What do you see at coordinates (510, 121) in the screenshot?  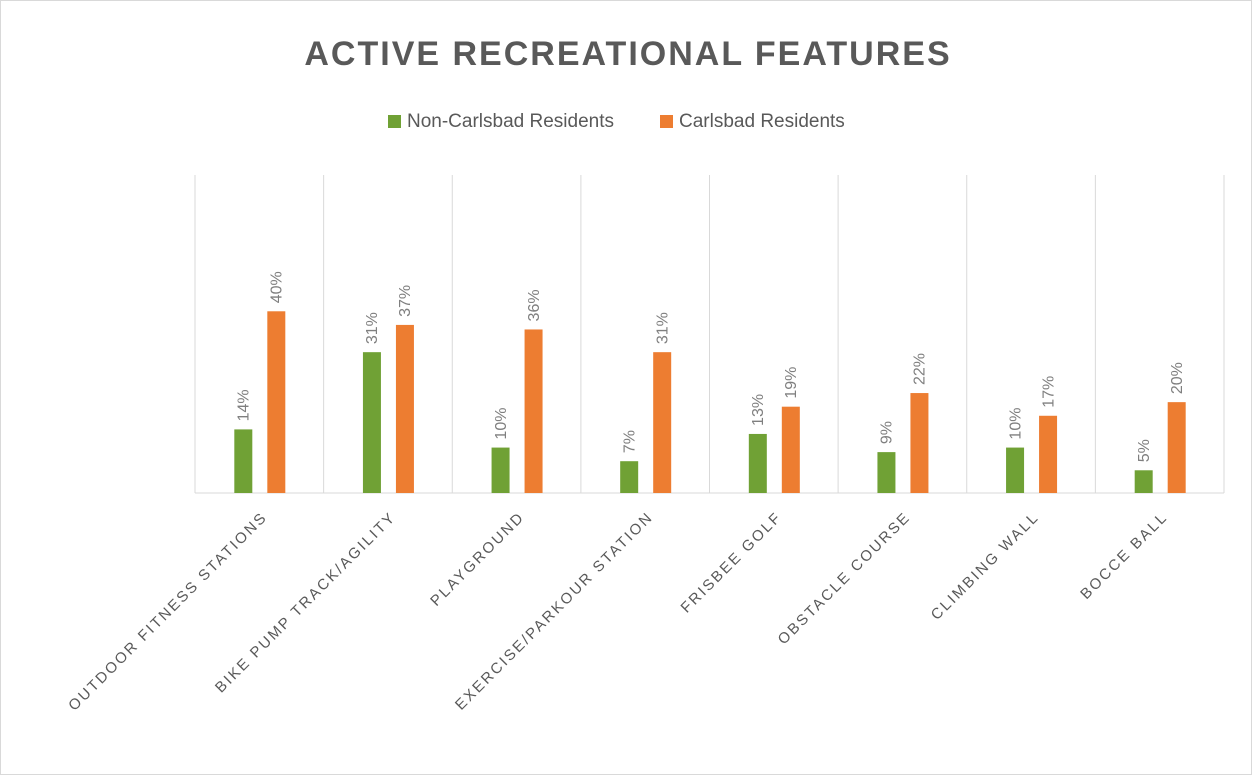 I see `legend-label: Non-Carlsbad Residents` at bounding box center [510, 121].